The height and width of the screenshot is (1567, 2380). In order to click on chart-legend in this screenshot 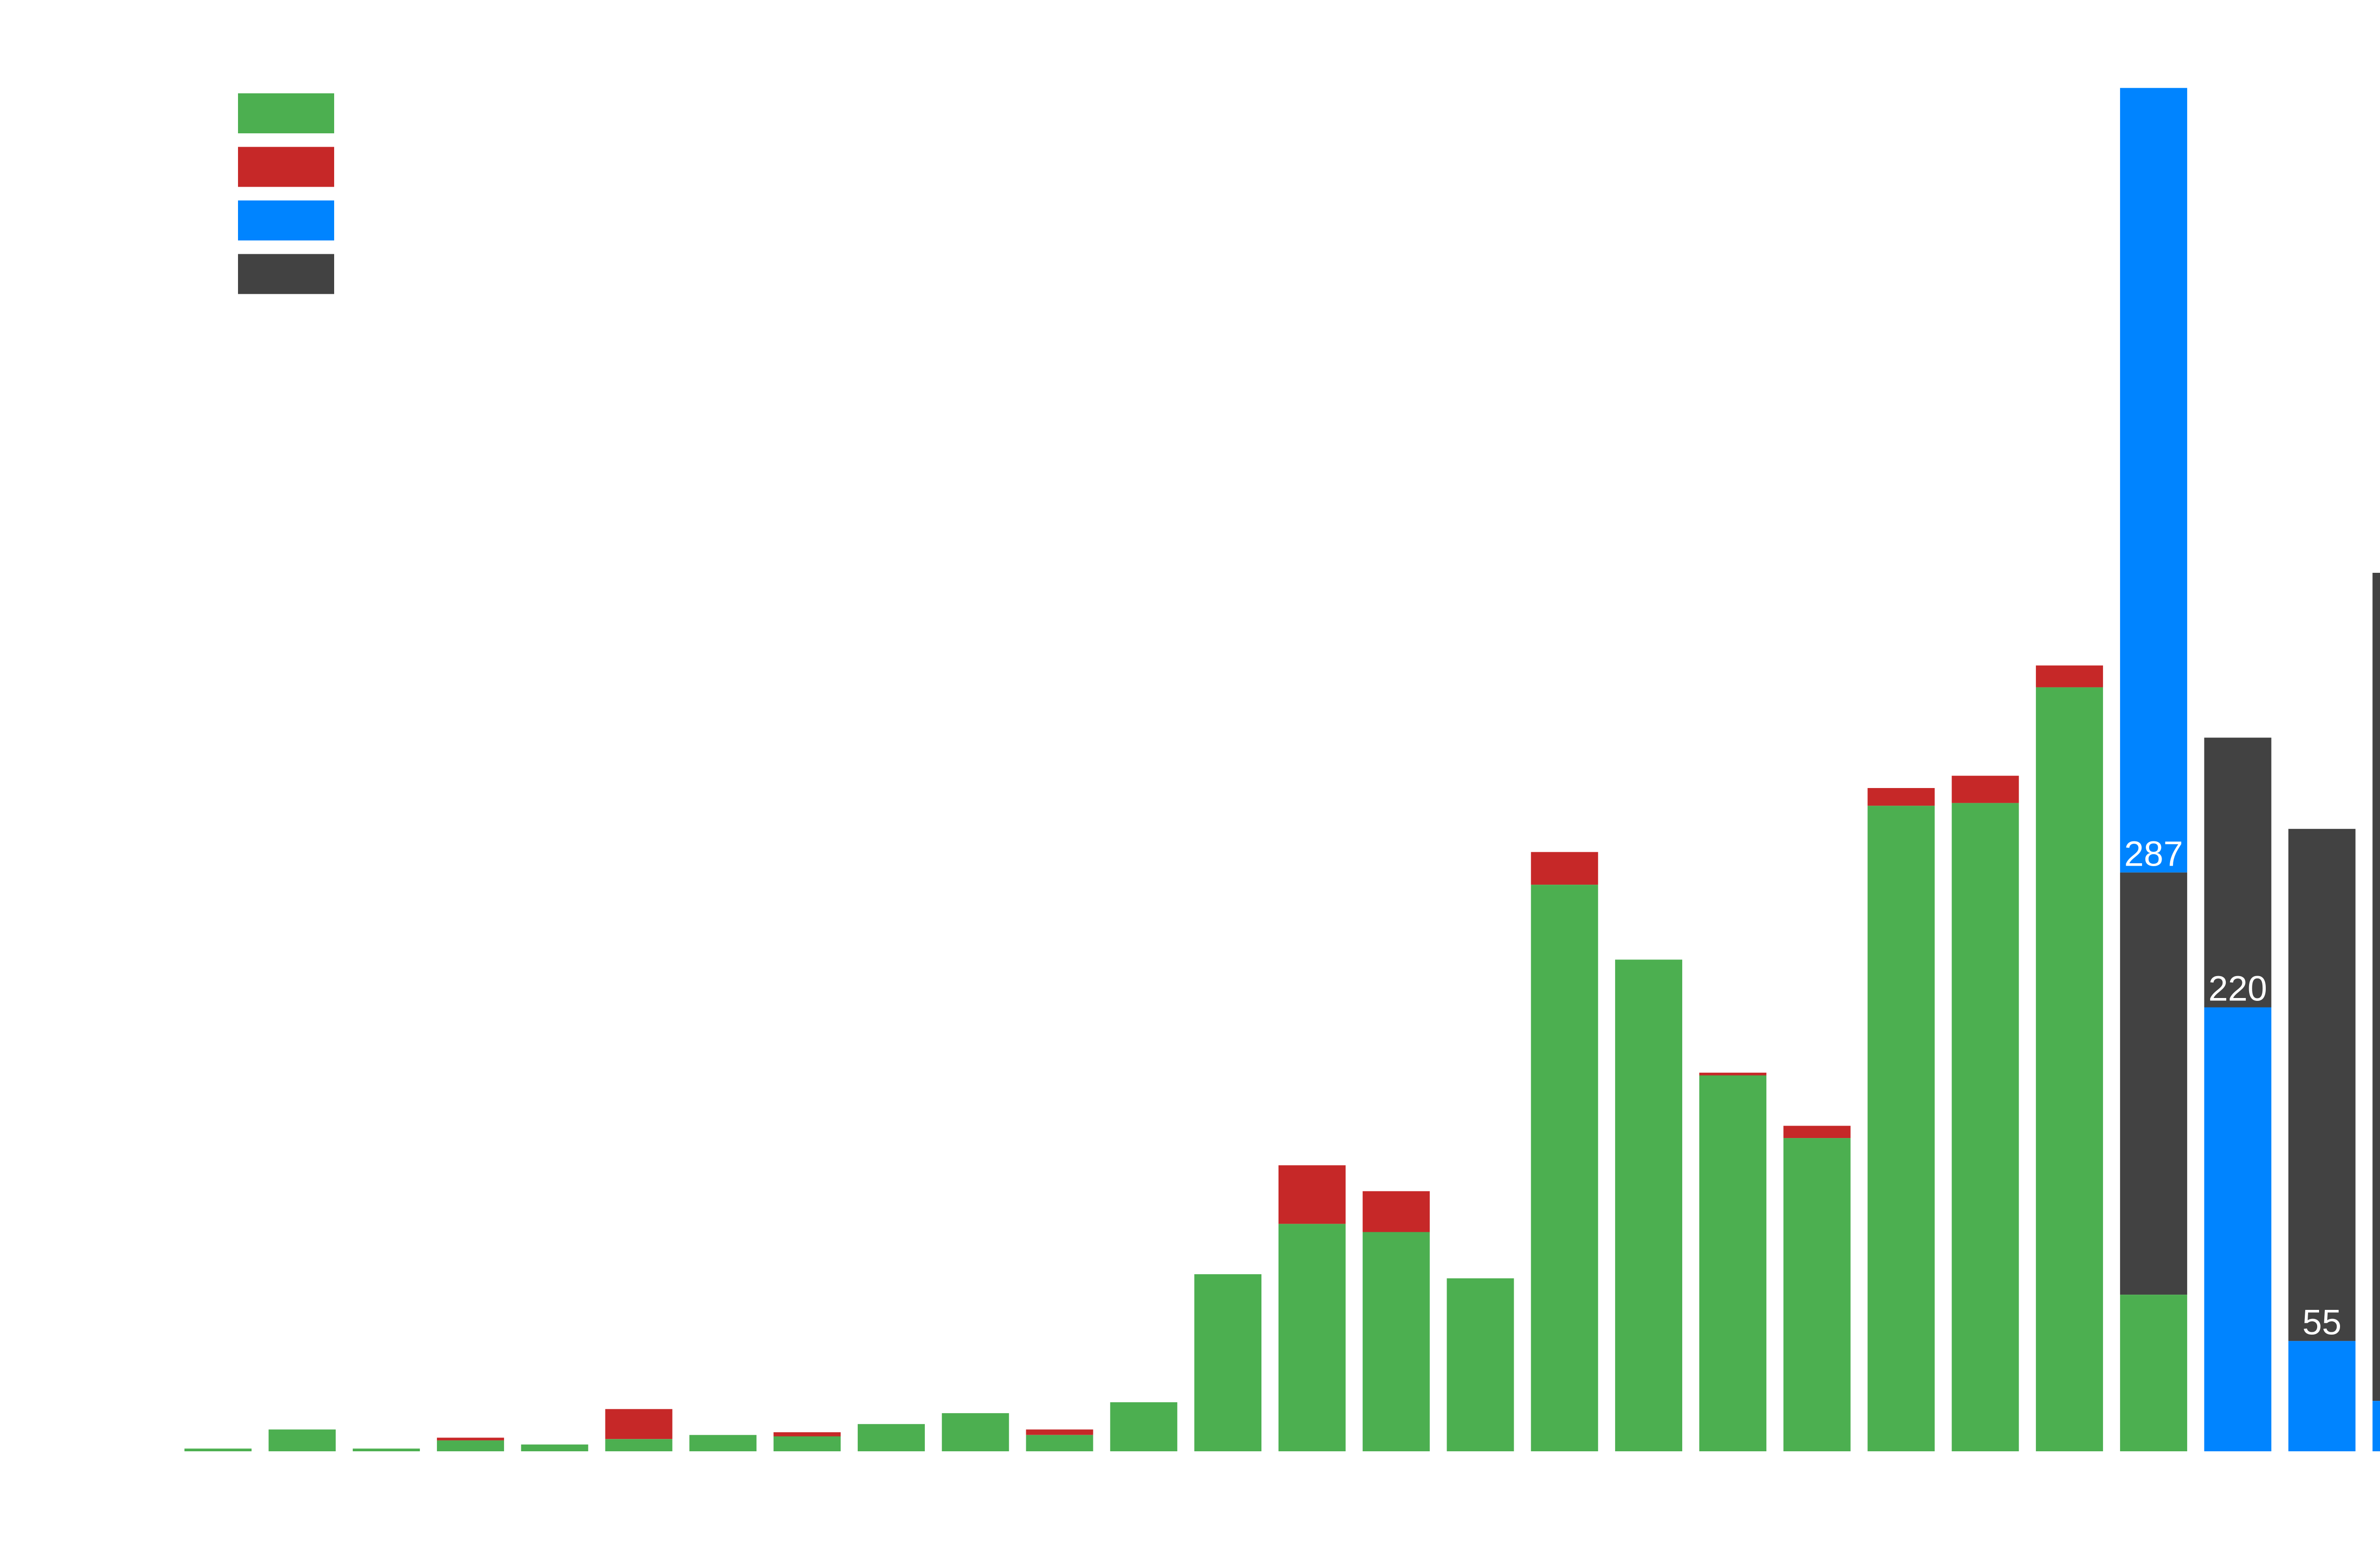, I will do `click(286, 193)`.